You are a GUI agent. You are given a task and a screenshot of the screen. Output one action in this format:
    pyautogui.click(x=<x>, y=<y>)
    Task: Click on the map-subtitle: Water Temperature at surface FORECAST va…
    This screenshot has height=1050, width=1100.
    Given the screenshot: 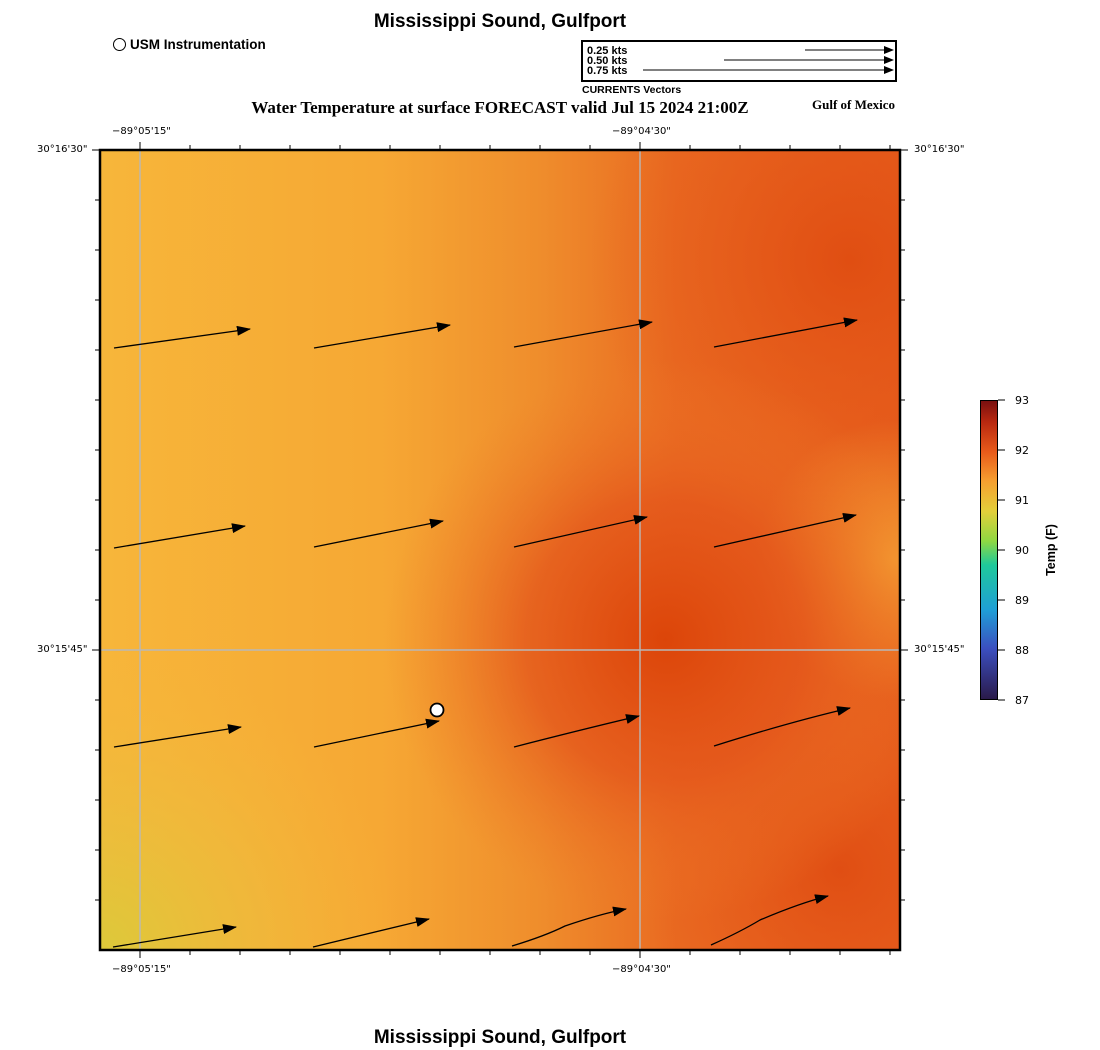 What is the action you would take?
    pyautogui.click(x=500, y=107)
    